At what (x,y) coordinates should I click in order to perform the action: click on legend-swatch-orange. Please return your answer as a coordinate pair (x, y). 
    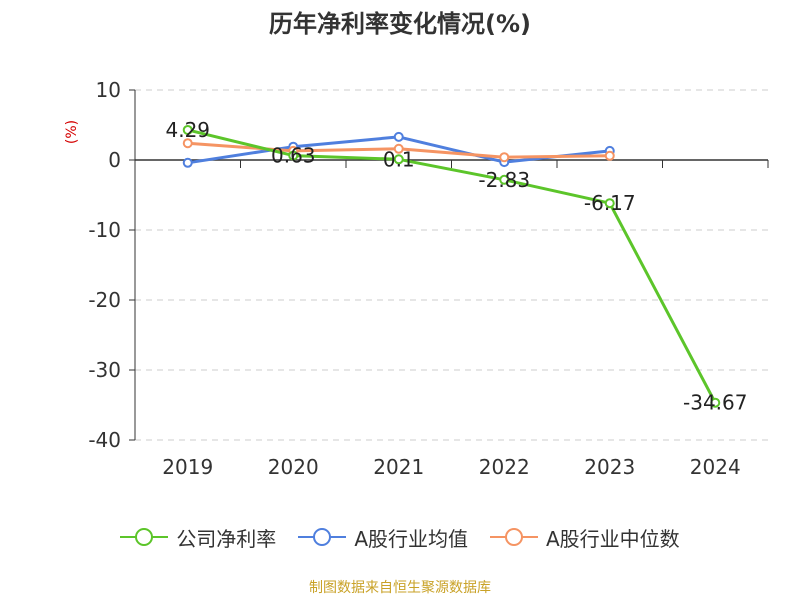
    Looking at the image, I should click on (514, 537).